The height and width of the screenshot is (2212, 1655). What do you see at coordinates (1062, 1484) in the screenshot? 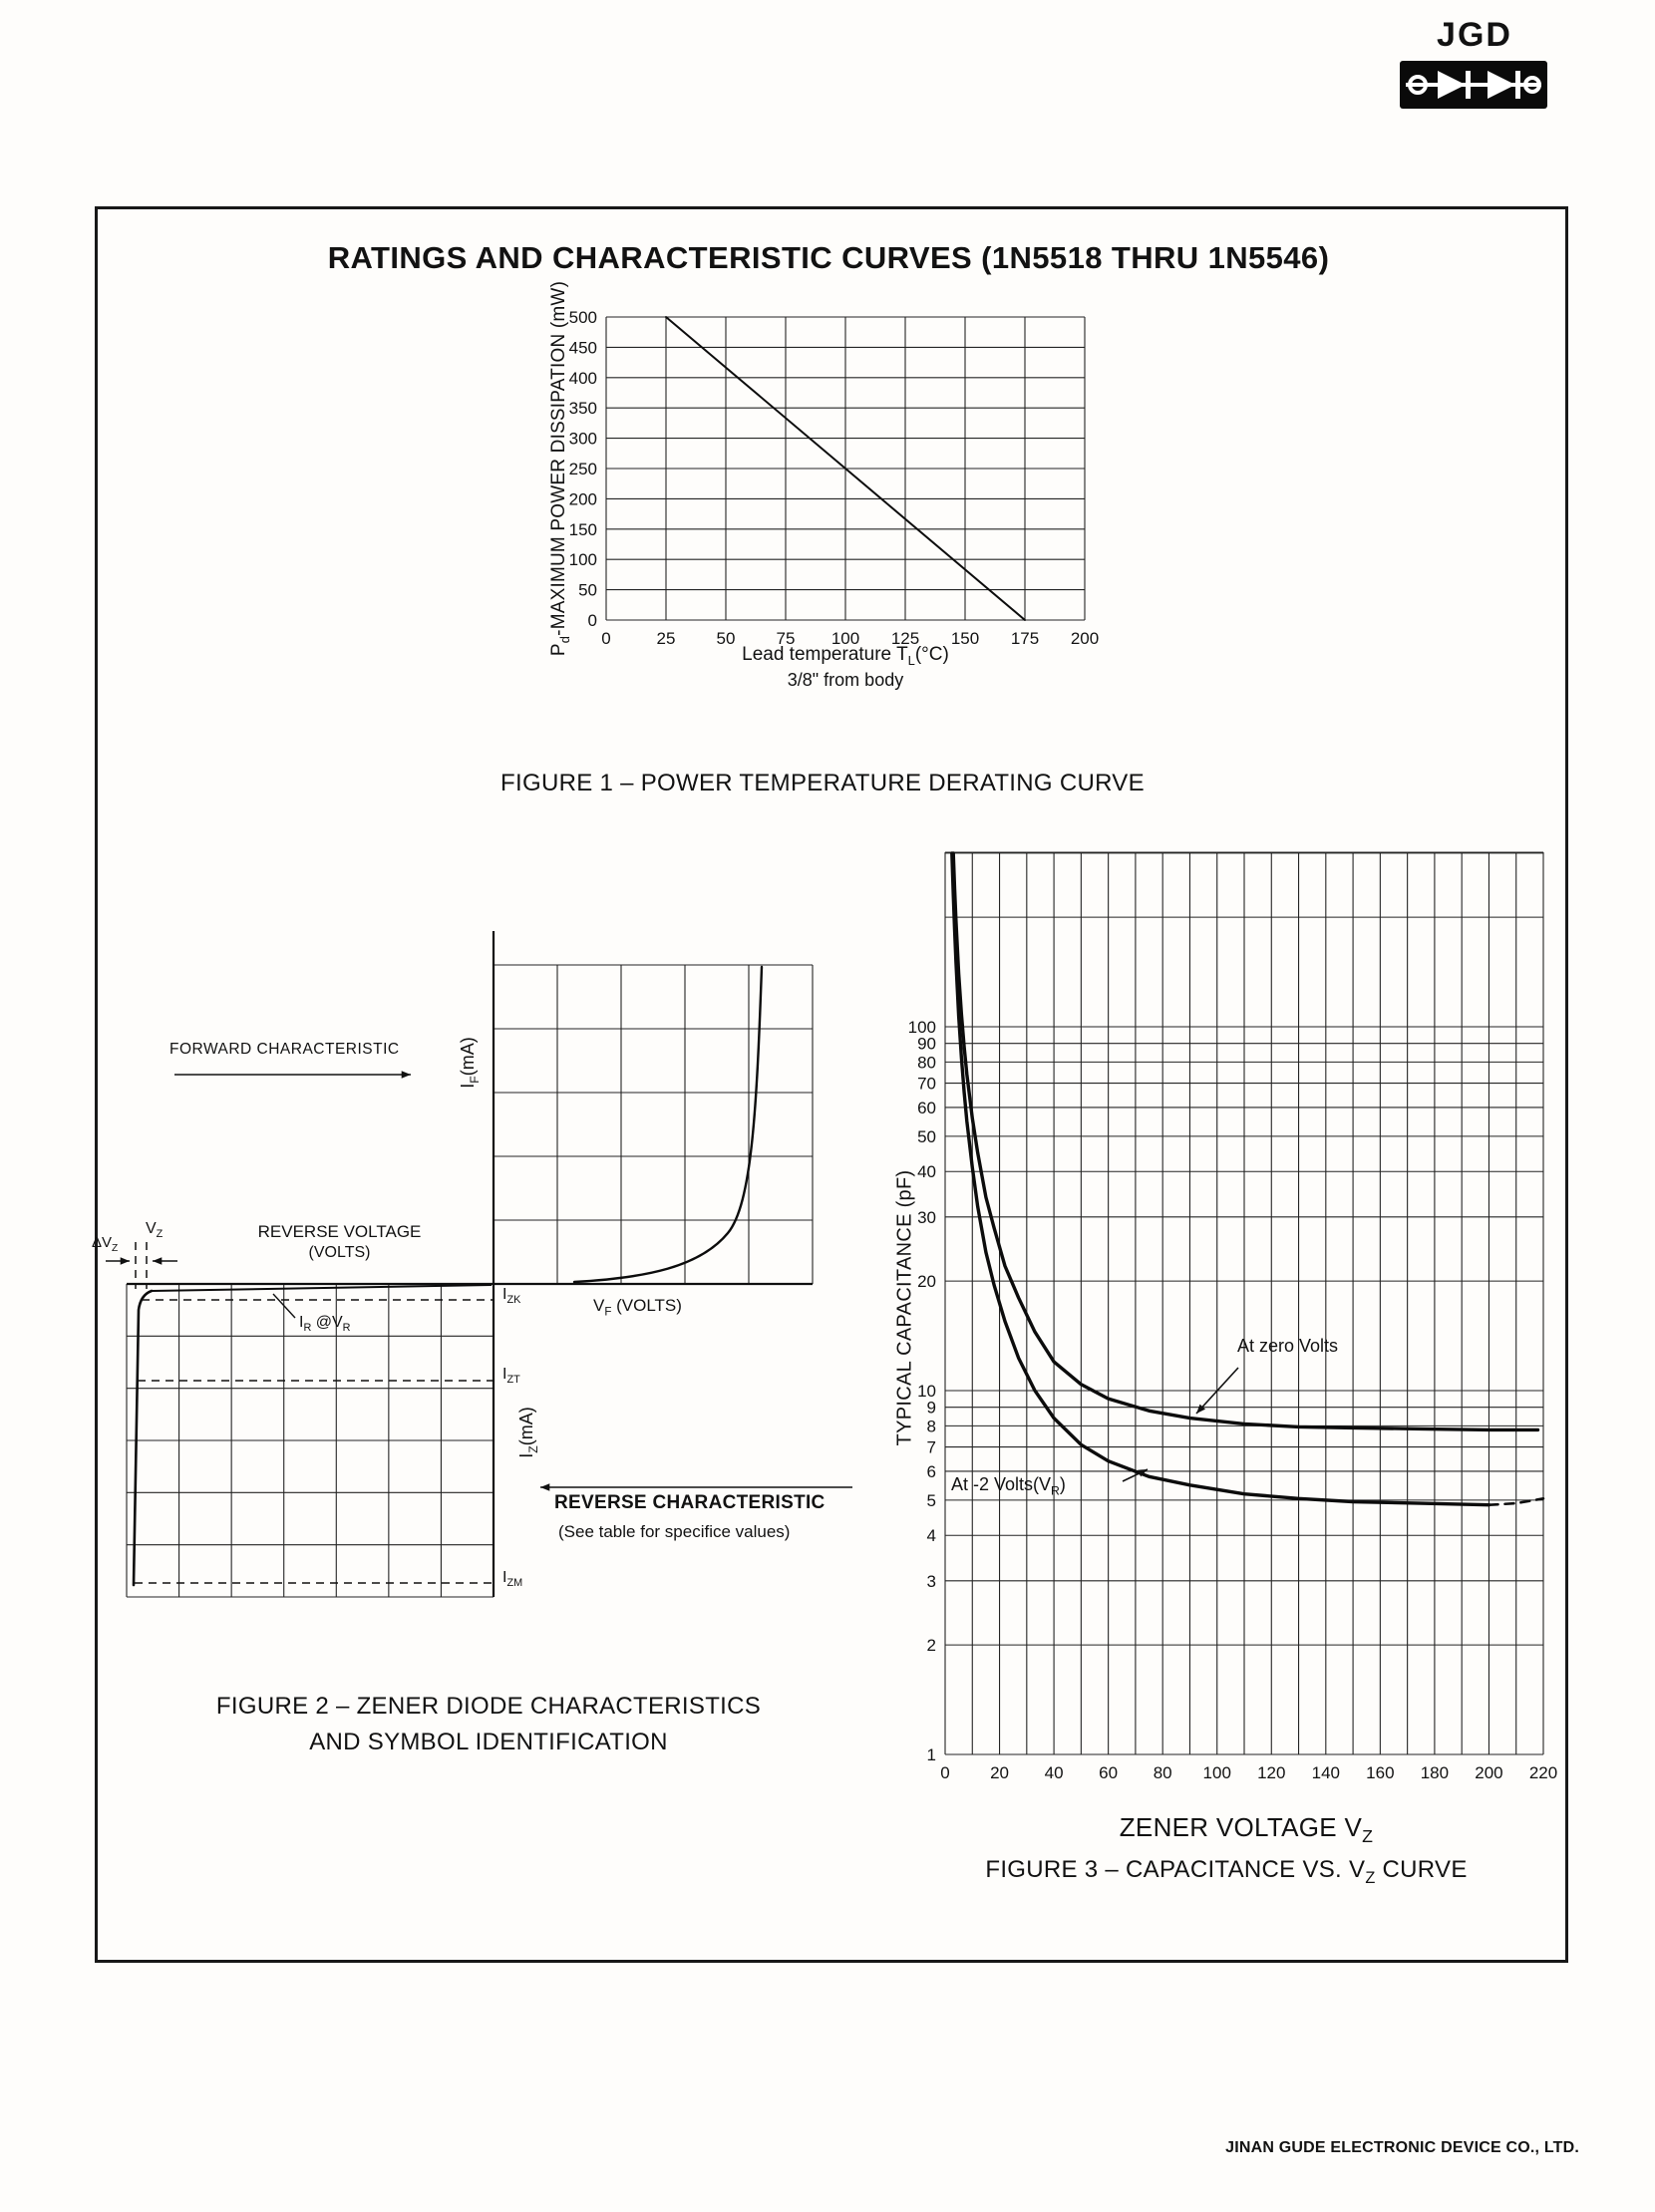
I see `label-text: )` at bounding box center [1062, 1484].